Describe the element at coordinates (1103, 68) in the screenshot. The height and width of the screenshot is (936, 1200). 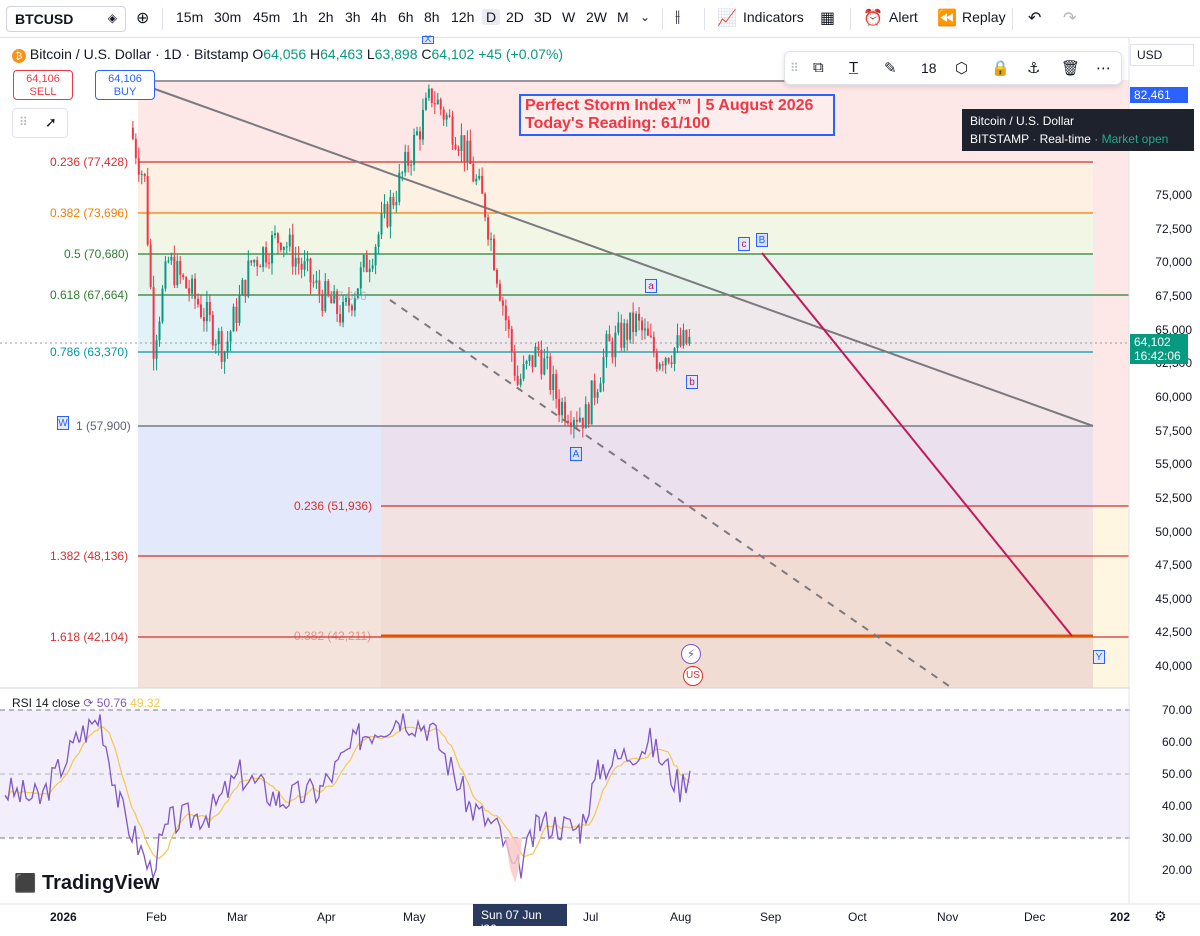
I see `more-options-icon: ⋯` at that location.